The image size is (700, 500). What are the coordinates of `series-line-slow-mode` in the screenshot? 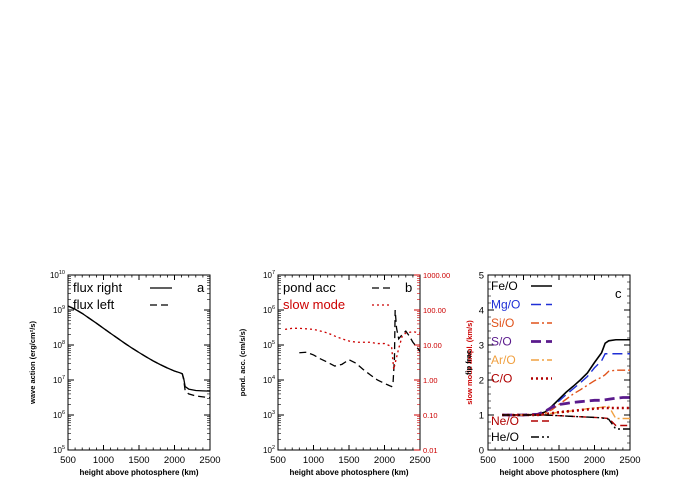 It's located at (352, 348).